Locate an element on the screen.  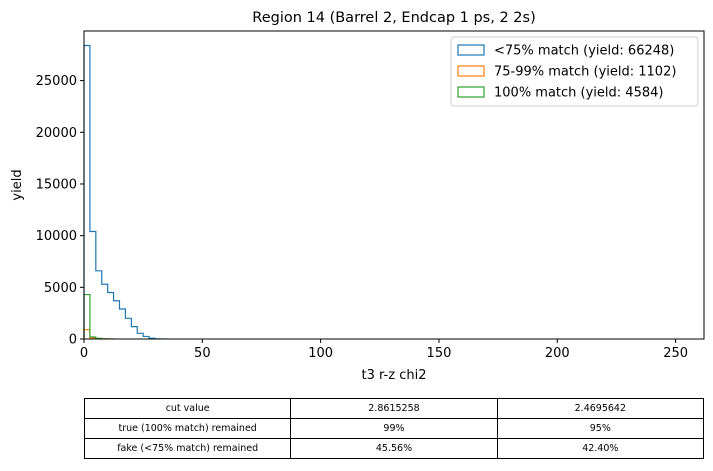
table-cell: true (100% match) remained is located at coordinates (187, 428).